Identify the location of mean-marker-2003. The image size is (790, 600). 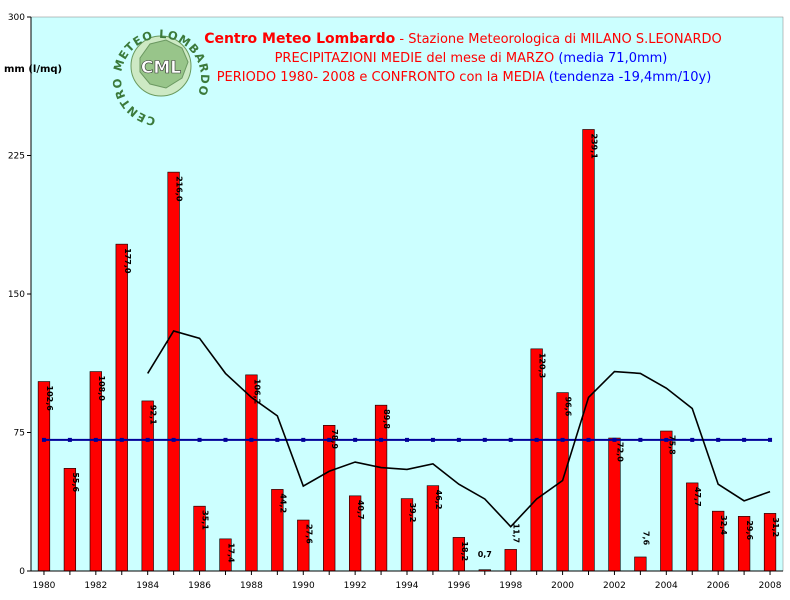
(640, 439).